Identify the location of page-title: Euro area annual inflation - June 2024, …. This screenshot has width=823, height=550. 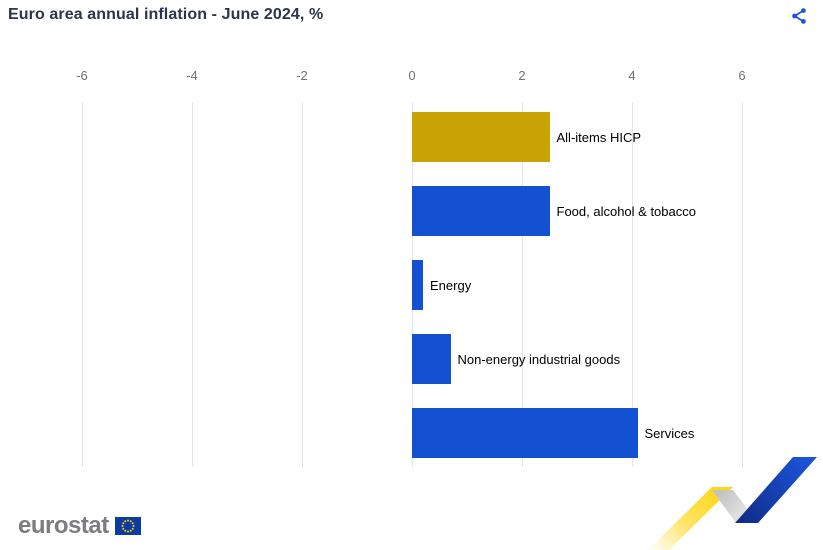
(166, 14).